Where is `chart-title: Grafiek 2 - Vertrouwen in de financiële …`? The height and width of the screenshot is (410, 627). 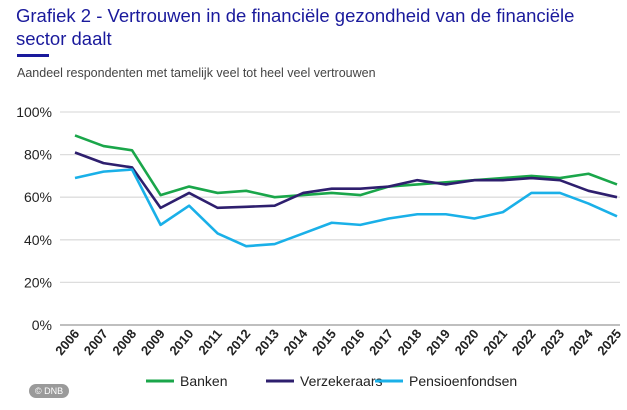
chart-title: Grafiek 2 - Vertrouwen in de financiële … is located at coordinates (295, 27).